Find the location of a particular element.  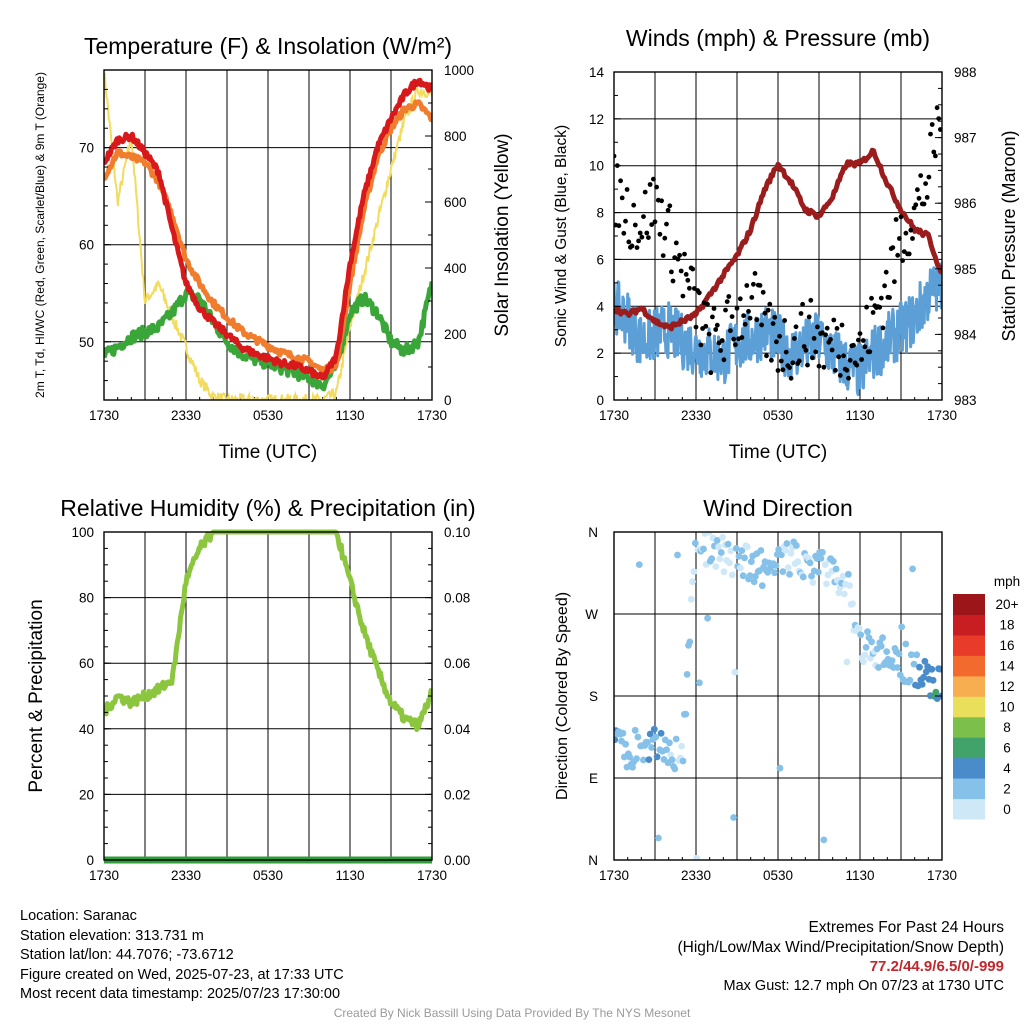

series-points-direction is located at coordinates (778, 696).